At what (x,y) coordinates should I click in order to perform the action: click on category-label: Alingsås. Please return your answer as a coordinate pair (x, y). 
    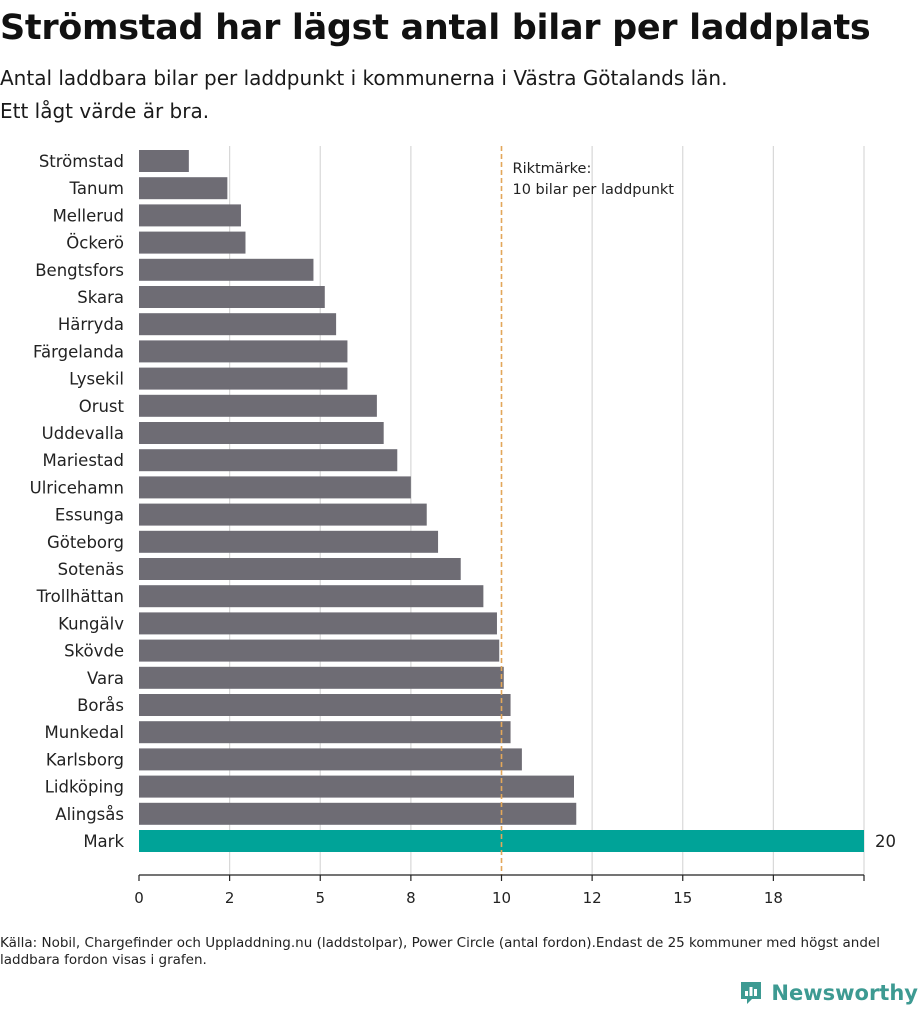
    Looking at the image, I should click on (89, 814).